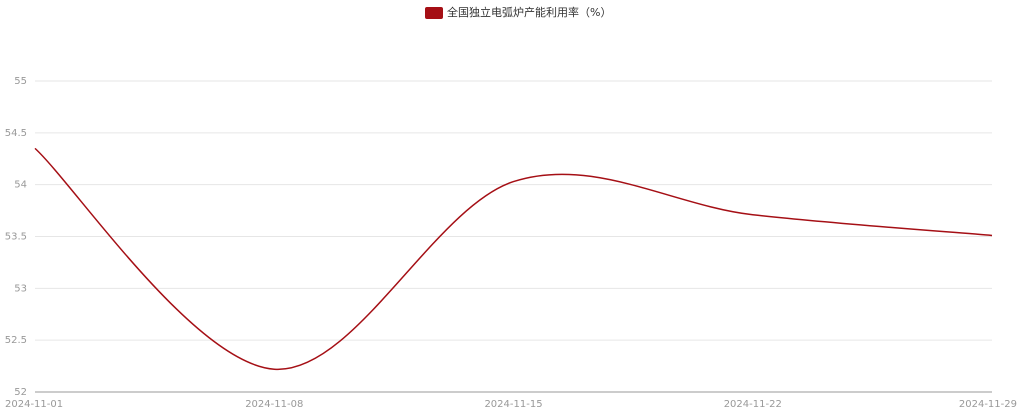 The width and height of the screenshot is (1019, 412). Describe the element at coordinates (988, 404) in the screenshot. I see `x-tick-label: 2024-11-29` at that location.